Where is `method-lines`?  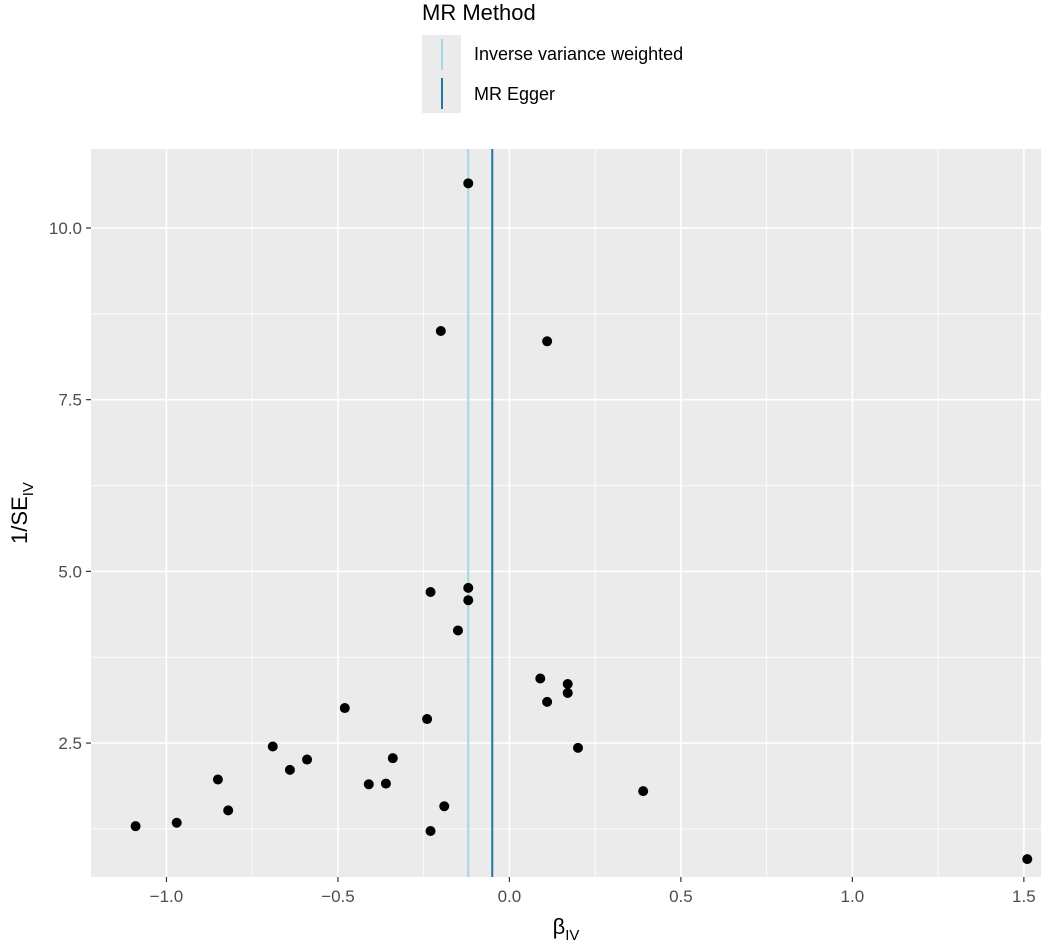 method-lines is located at coordinates (480, 513).